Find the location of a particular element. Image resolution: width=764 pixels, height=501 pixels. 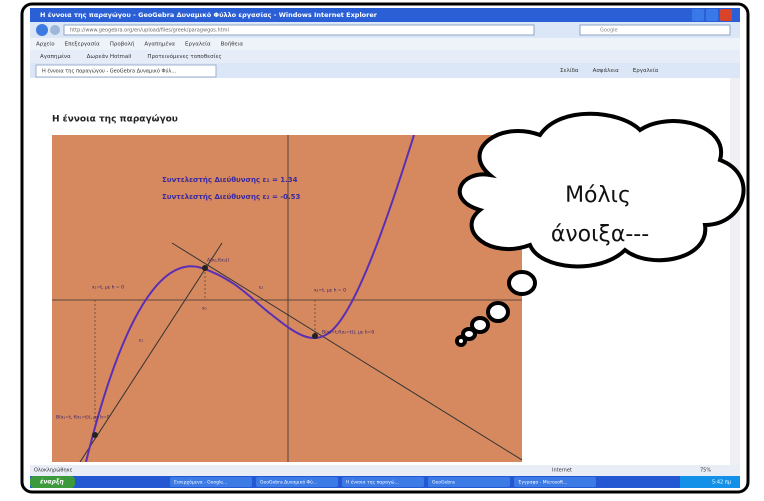

slope-2: Συντελεστής Διεύθυνσης ε₂ = -0.53 is located at coordinates (231, 197).